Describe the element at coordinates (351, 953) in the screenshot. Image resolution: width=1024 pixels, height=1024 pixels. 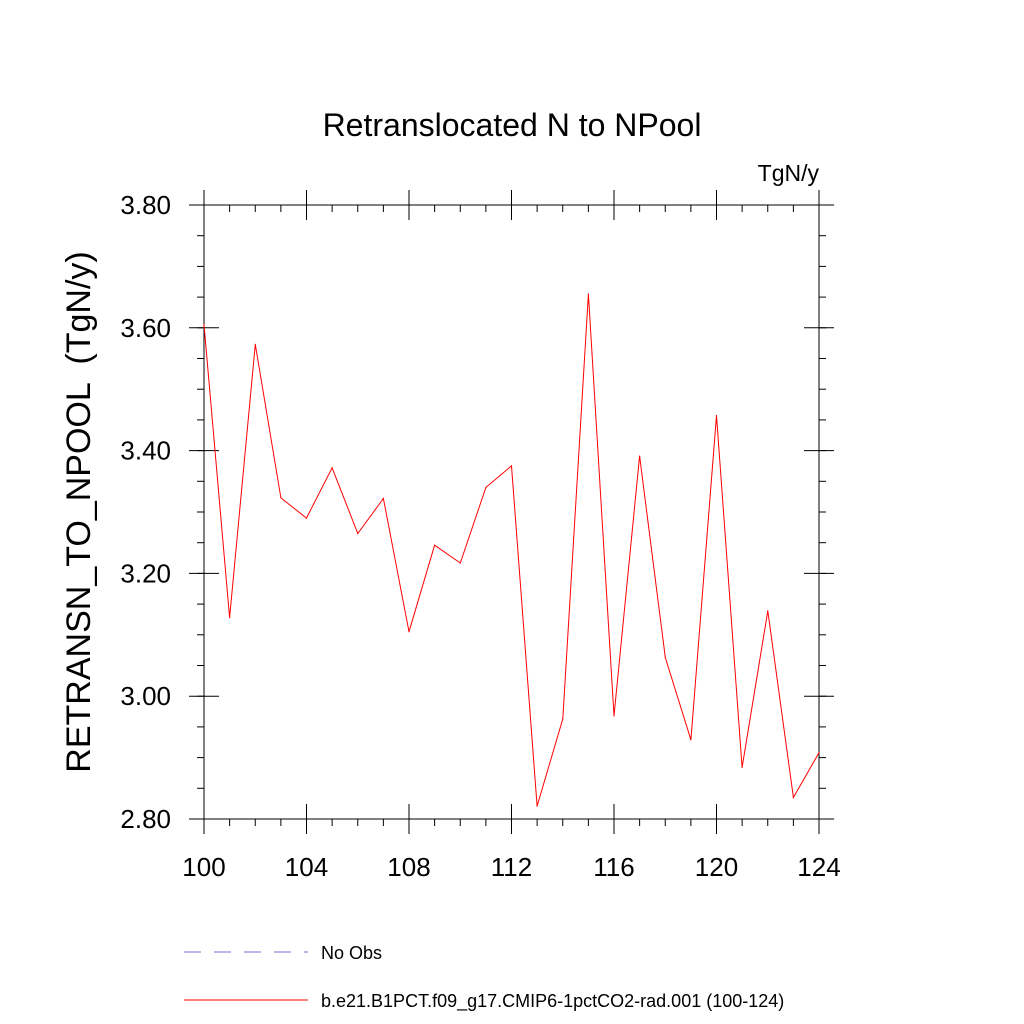
I see `legend-label: No Obs` at that location.